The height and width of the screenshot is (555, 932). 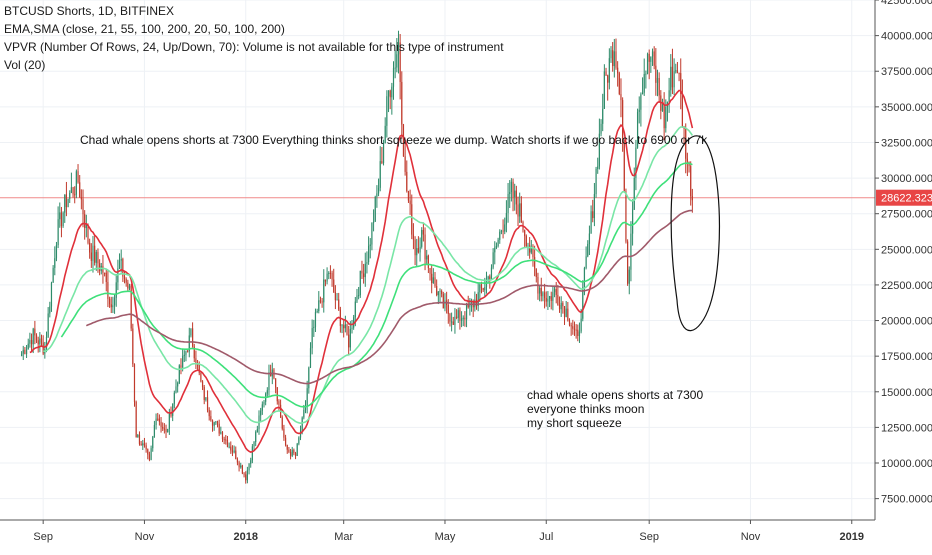 What do you see at coordinates (343, 537) in the screenshot?
I see `x-tick-label: Mar` at bounding box center [343, 537].